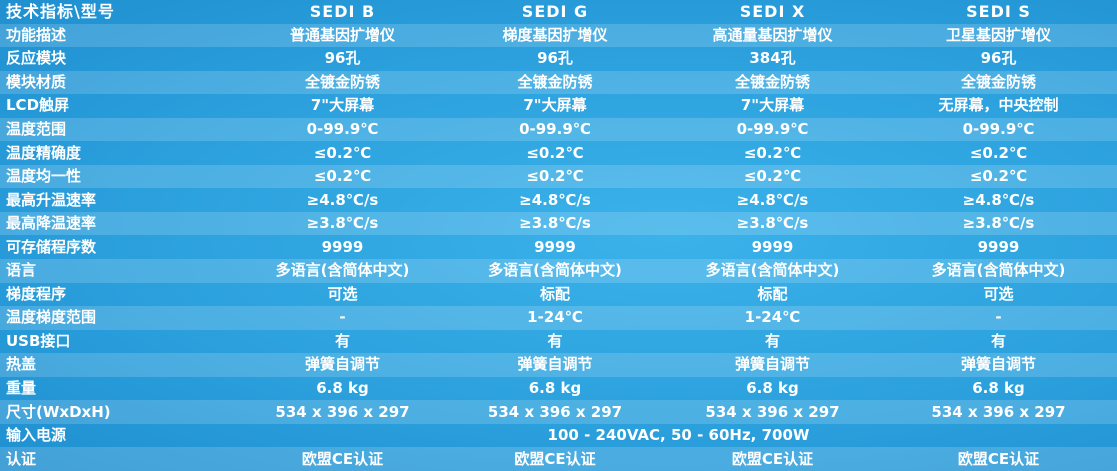 The width and height of the screenshot is (1117, 471). Describe the element at coordinates (36, 435) in the screenshot. I see `row-label: 输入电源` at that location.